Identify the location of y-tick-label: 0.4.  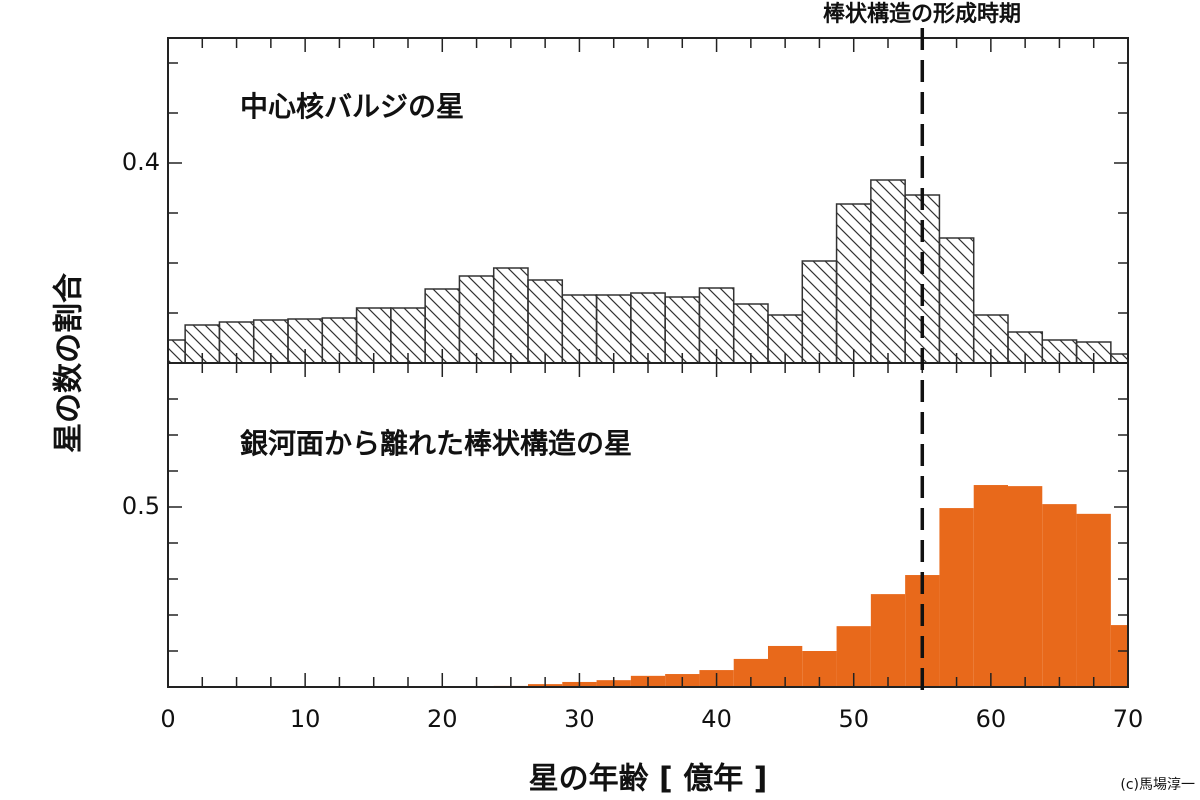
(141, 162).